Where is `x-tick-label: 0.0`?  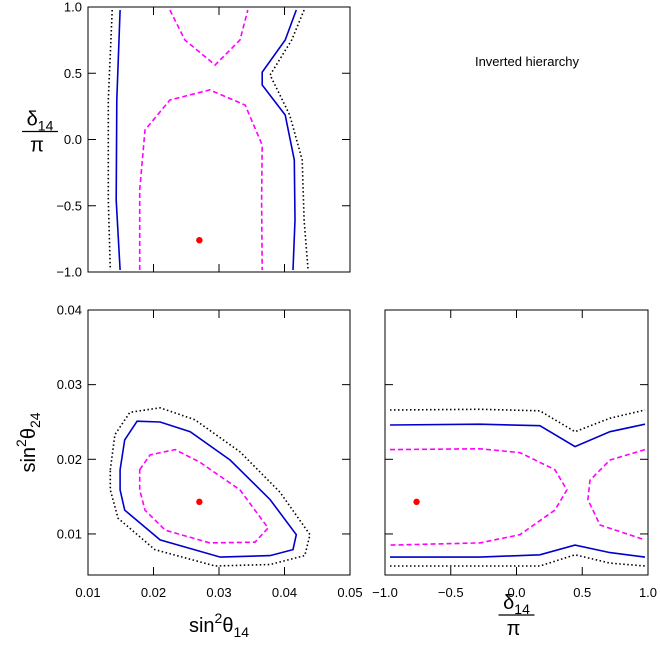
x-tick-label: 0.0 is located at coordinates (516, 592).